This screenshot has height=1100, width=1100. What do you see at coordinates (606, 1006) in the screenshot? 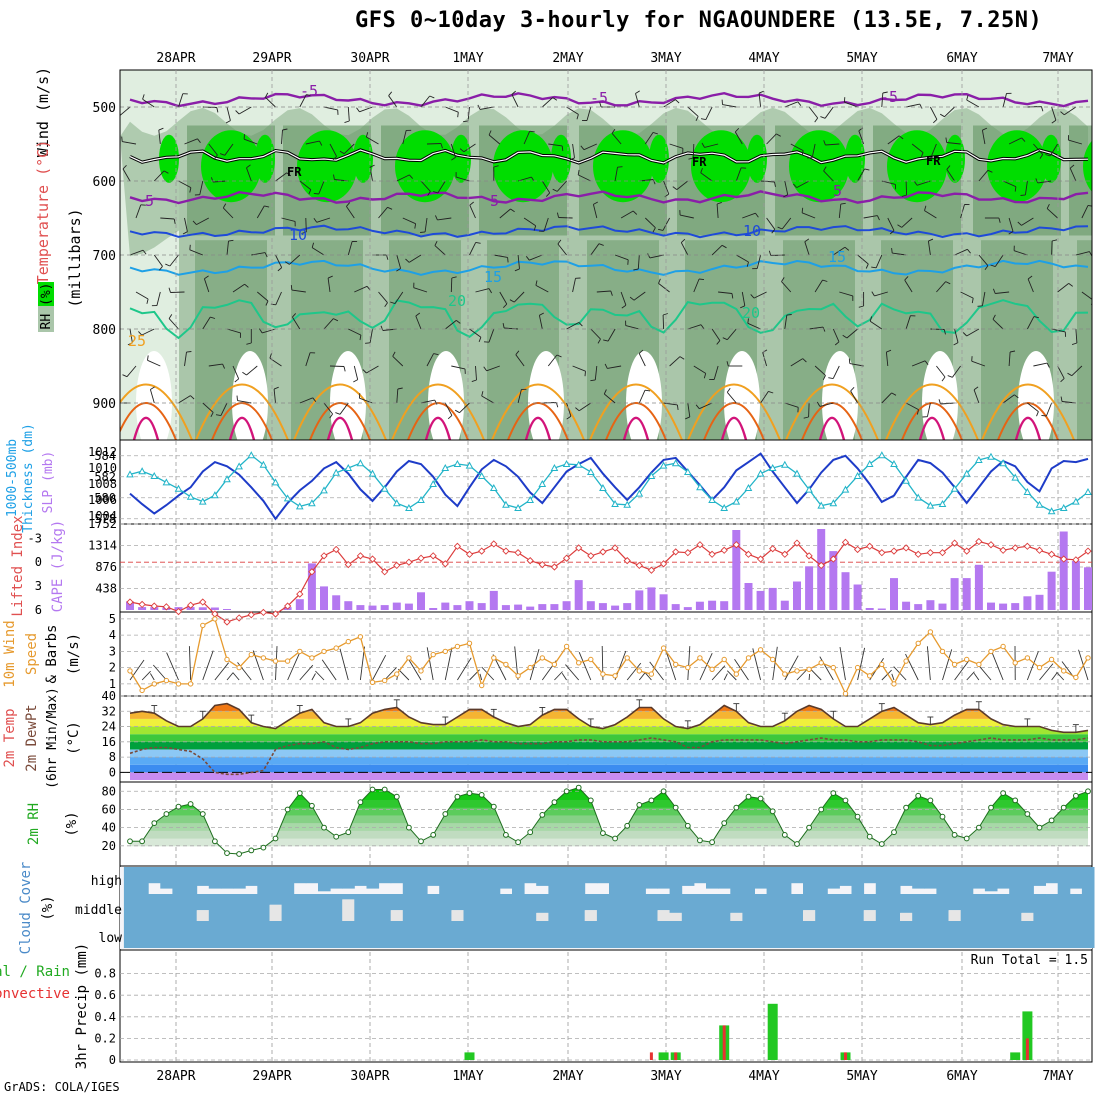
I see `panel-frame-precip` at bounding box center [606, 1006].